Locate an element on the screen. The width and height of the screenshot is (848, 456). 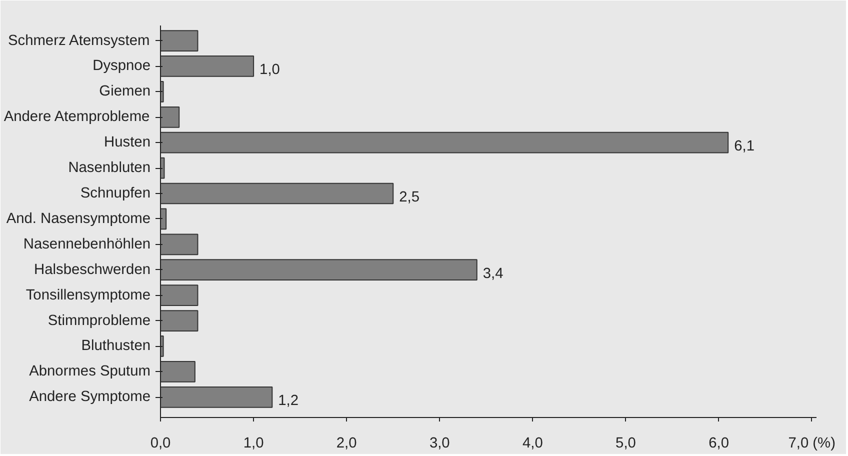
data-label: 2,5 is located at coordinates (409, 198).